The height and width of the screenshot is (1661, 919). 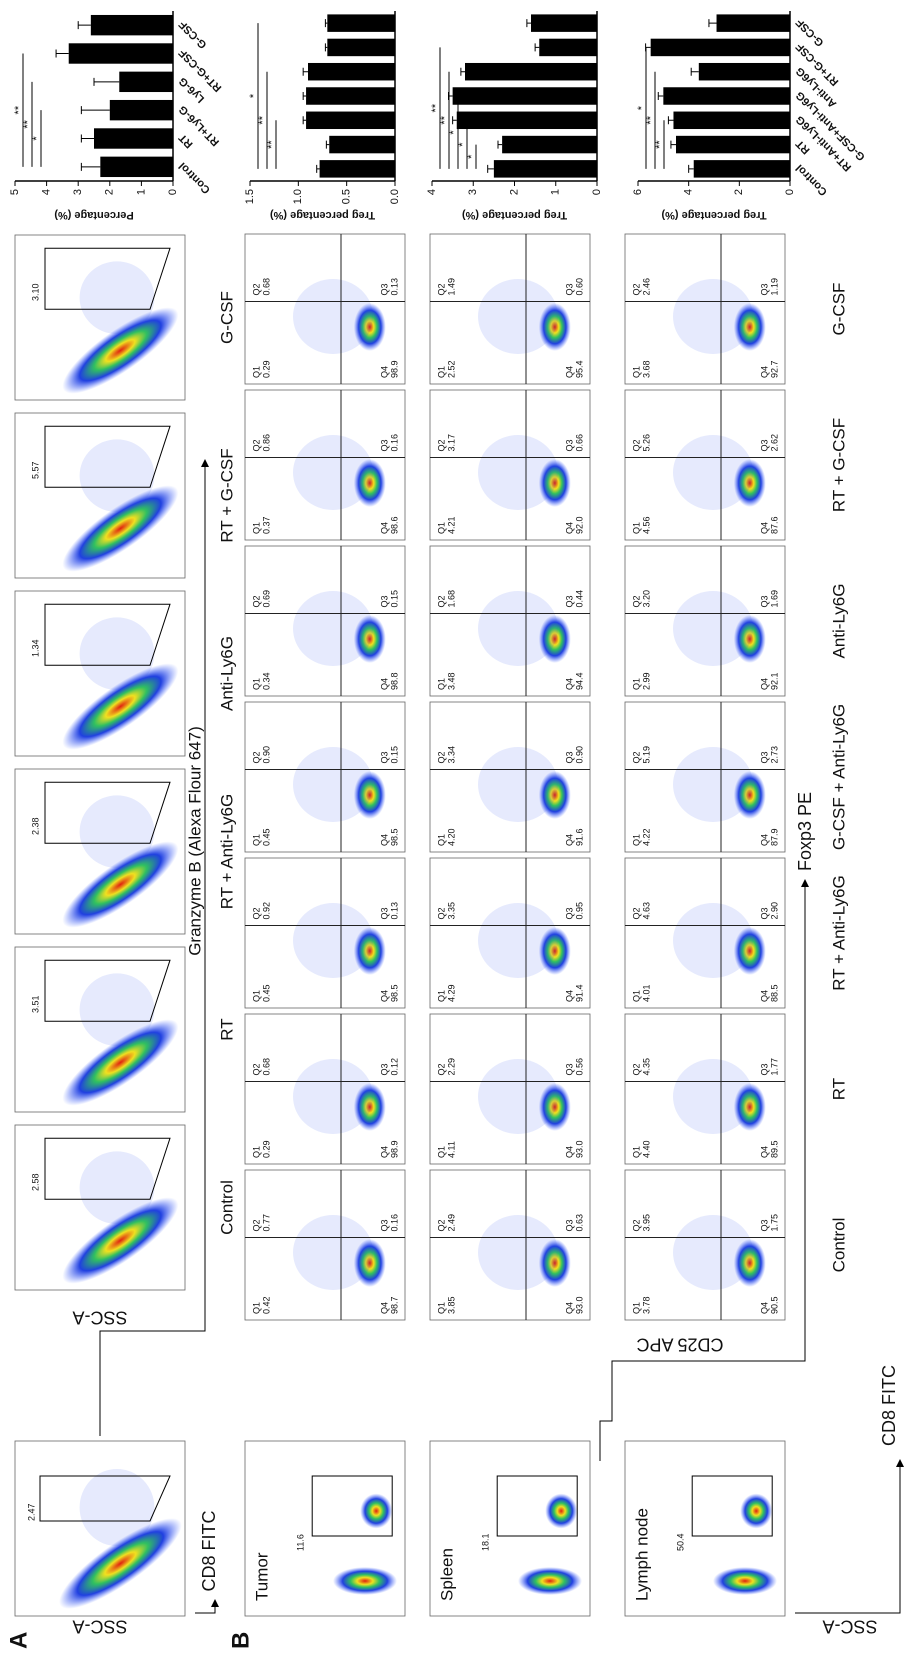 What do you see at coordinates (838, 777) in the screenshot?
I see `group-label: G-CSF + Anti-Ly6G` at bounding box center [838, 777].